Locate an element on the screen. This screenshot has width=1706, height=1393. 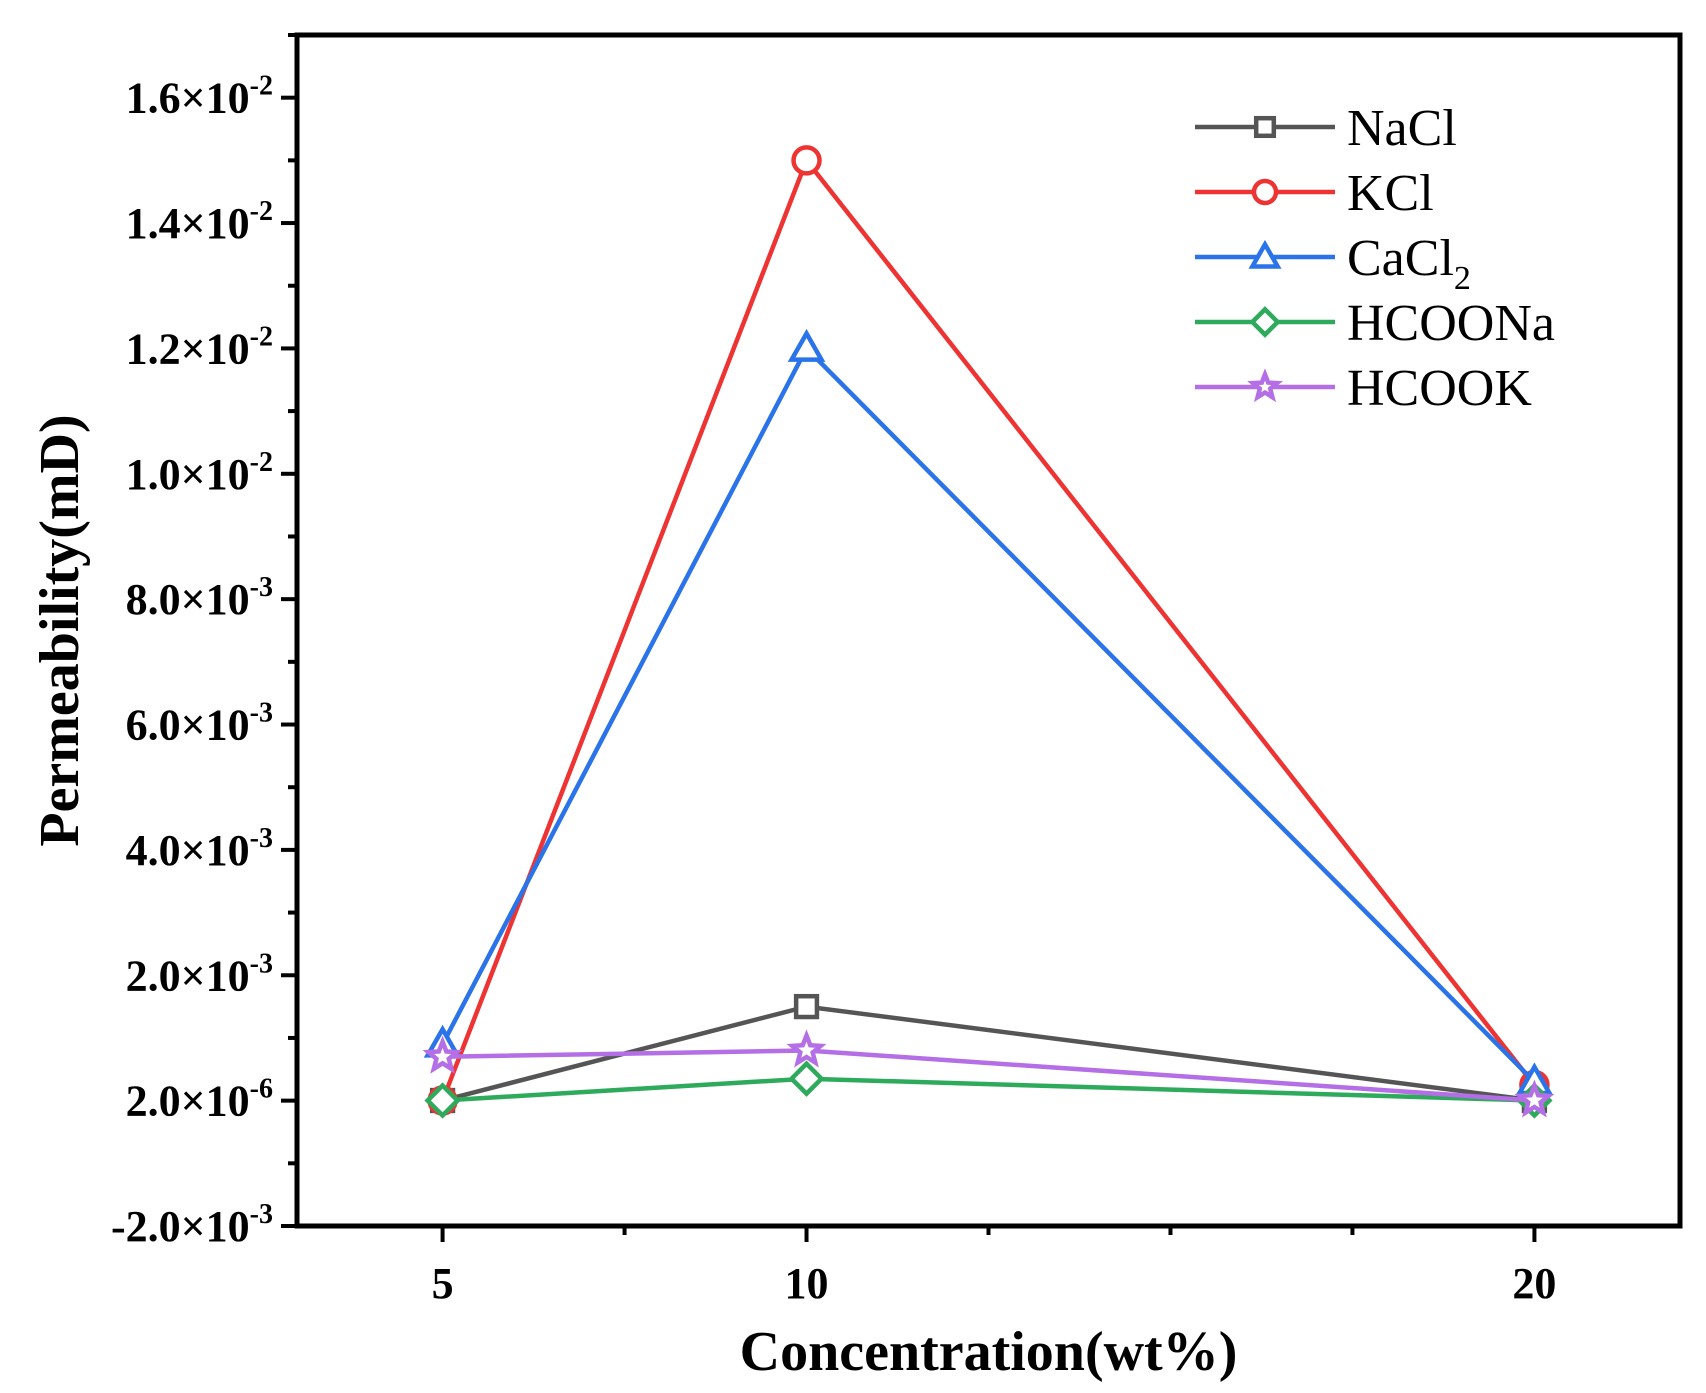
legend-item: HCOOK is located at coordinates (1363, 388).